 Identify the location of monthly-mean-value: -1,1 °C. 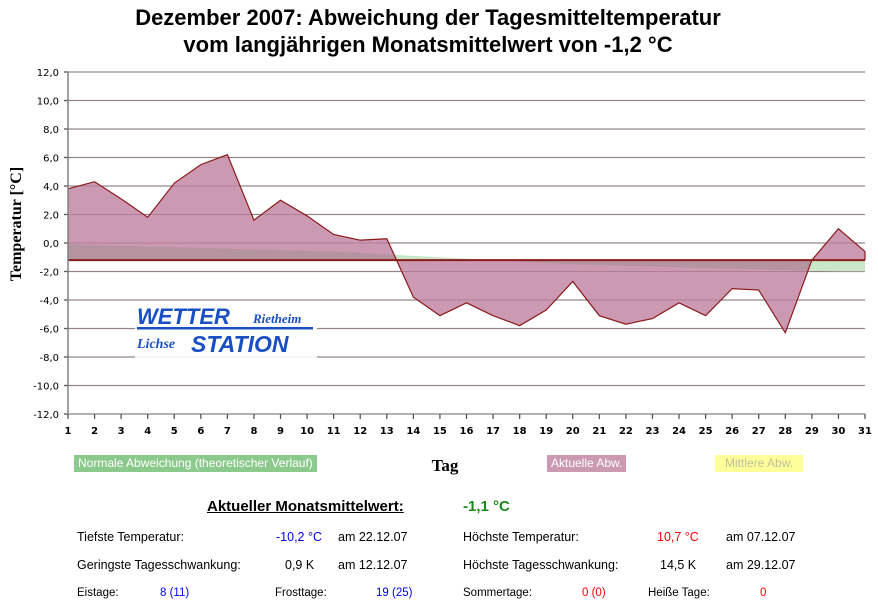
(486, 506).